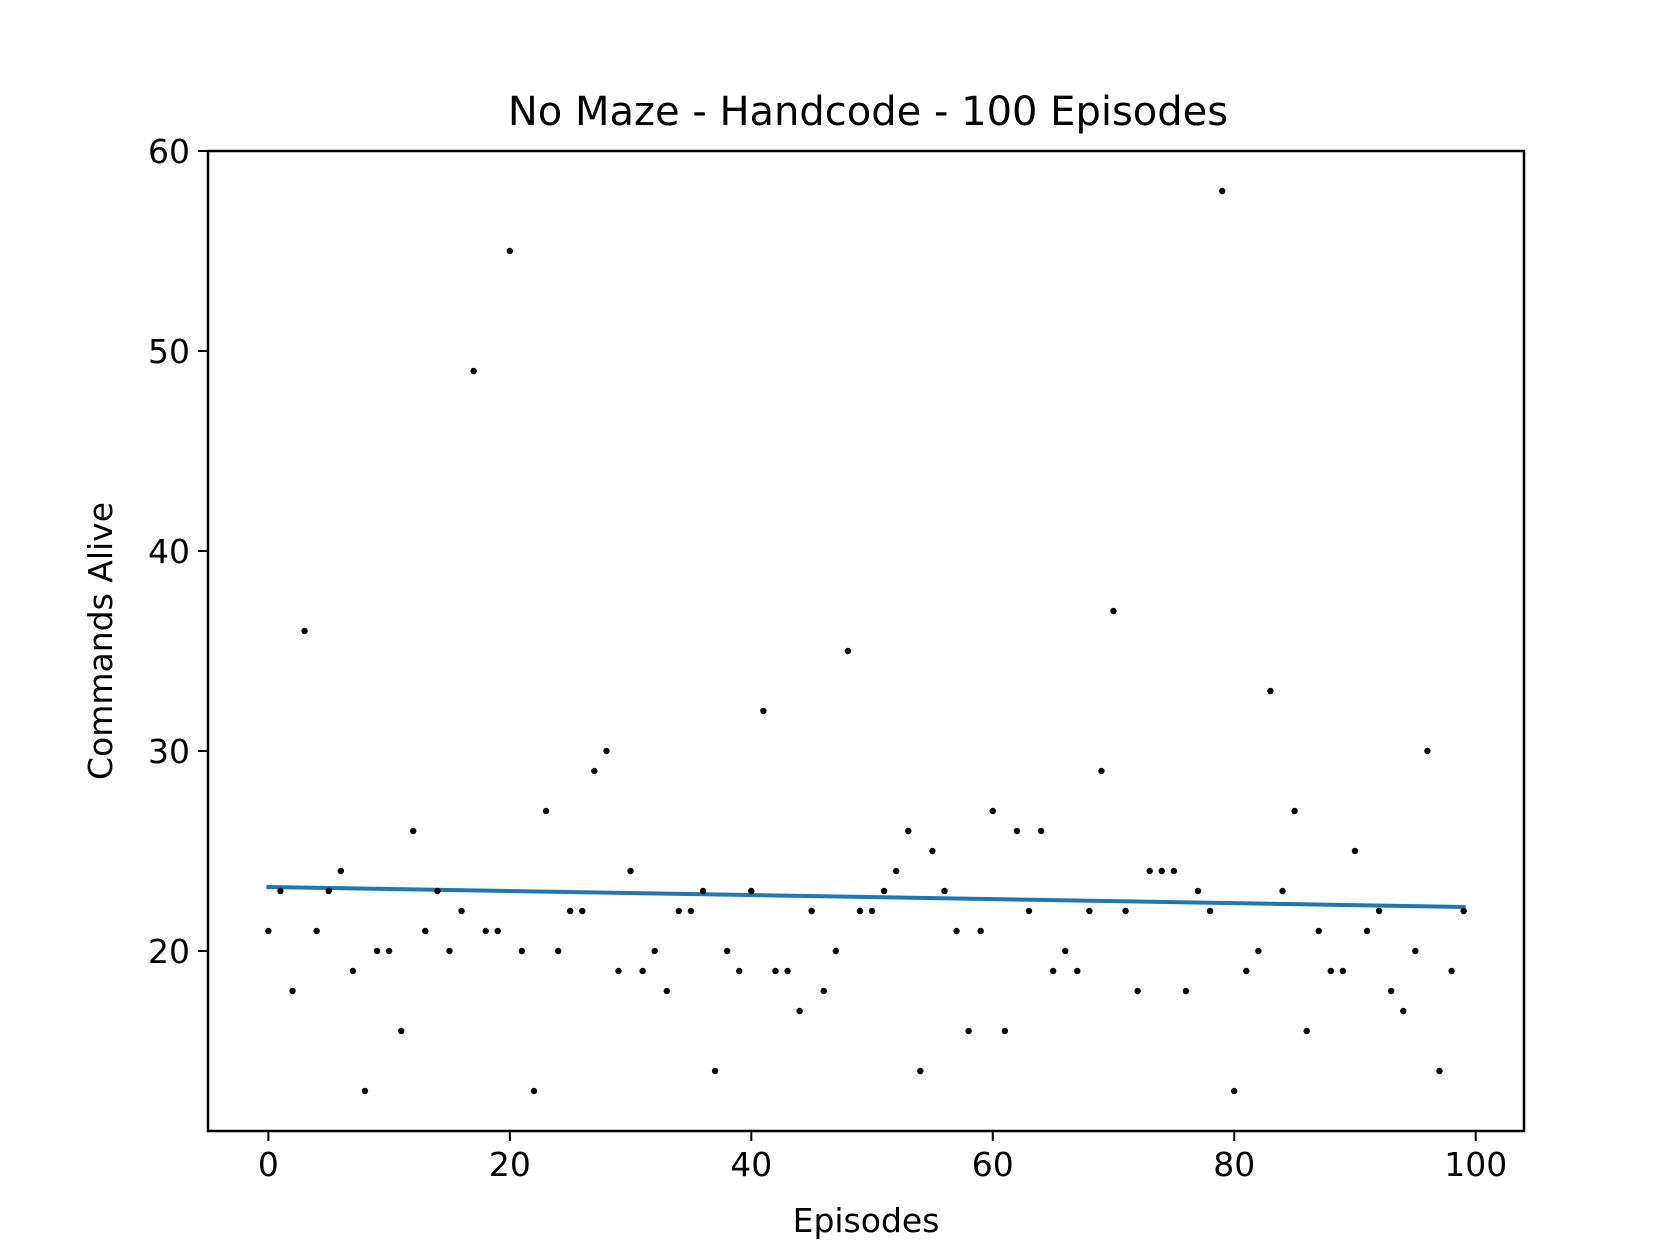  Describe the element at coordinates (866, 1220) in the screenshot. I see `x-axis-label: Episodes` at that location.